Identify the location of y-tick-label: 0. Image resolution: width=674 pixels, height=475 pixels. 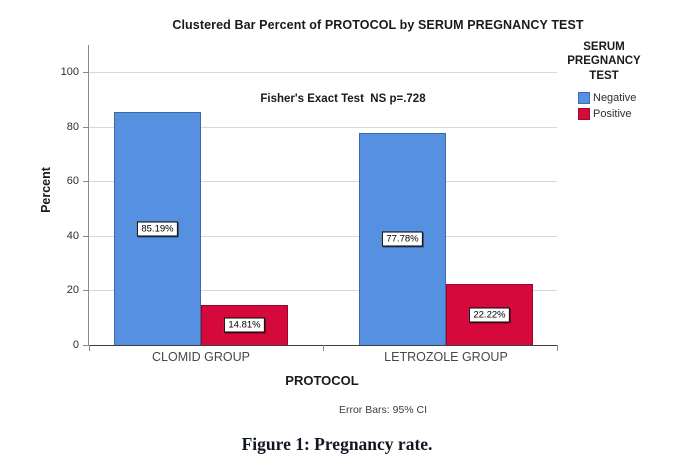
(75, 345).